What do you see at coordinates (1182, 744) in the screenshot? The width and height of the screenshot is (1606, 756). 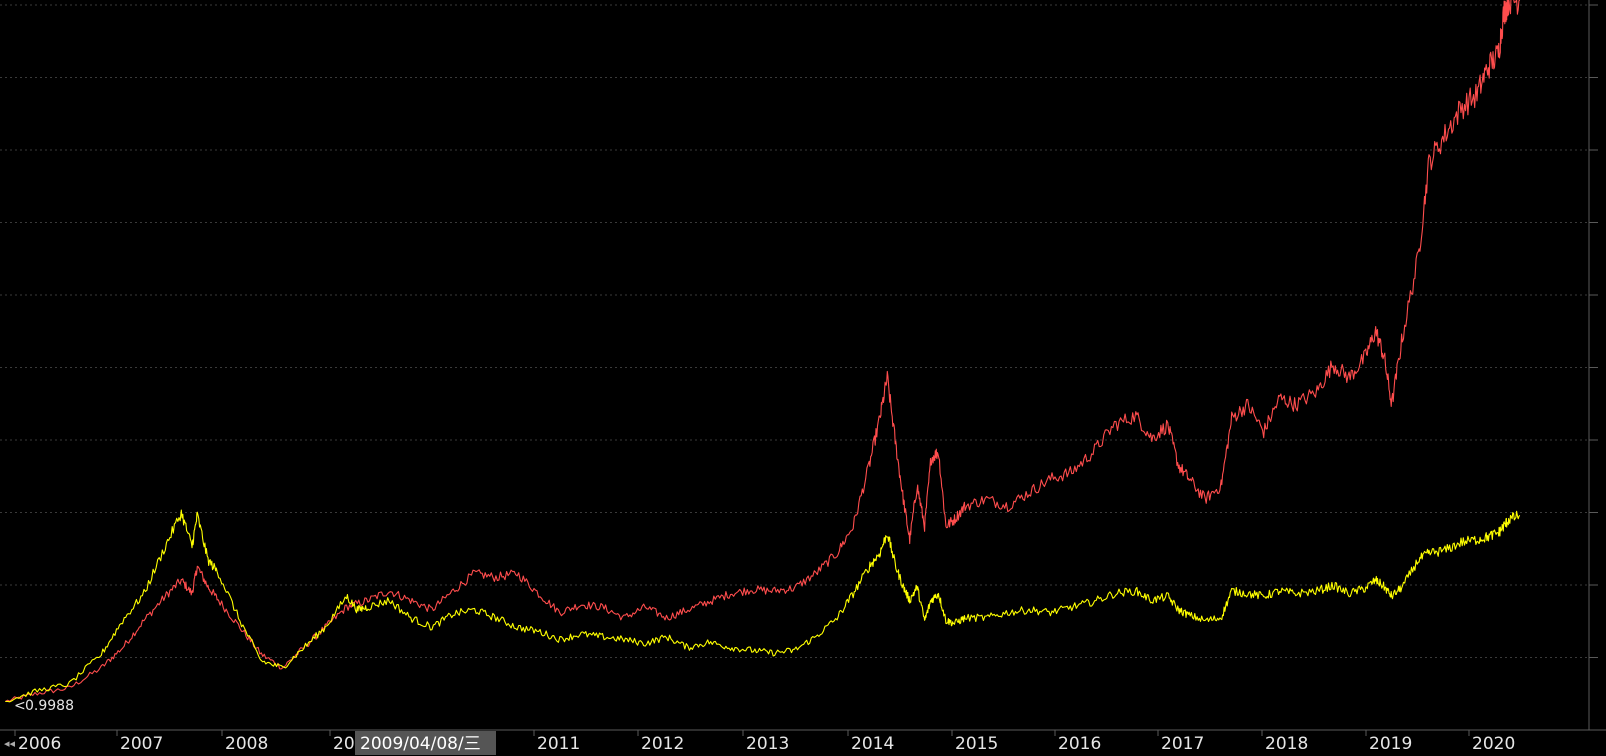 I see `x-tick-label: 2017` at bounding box center [1182, 744].